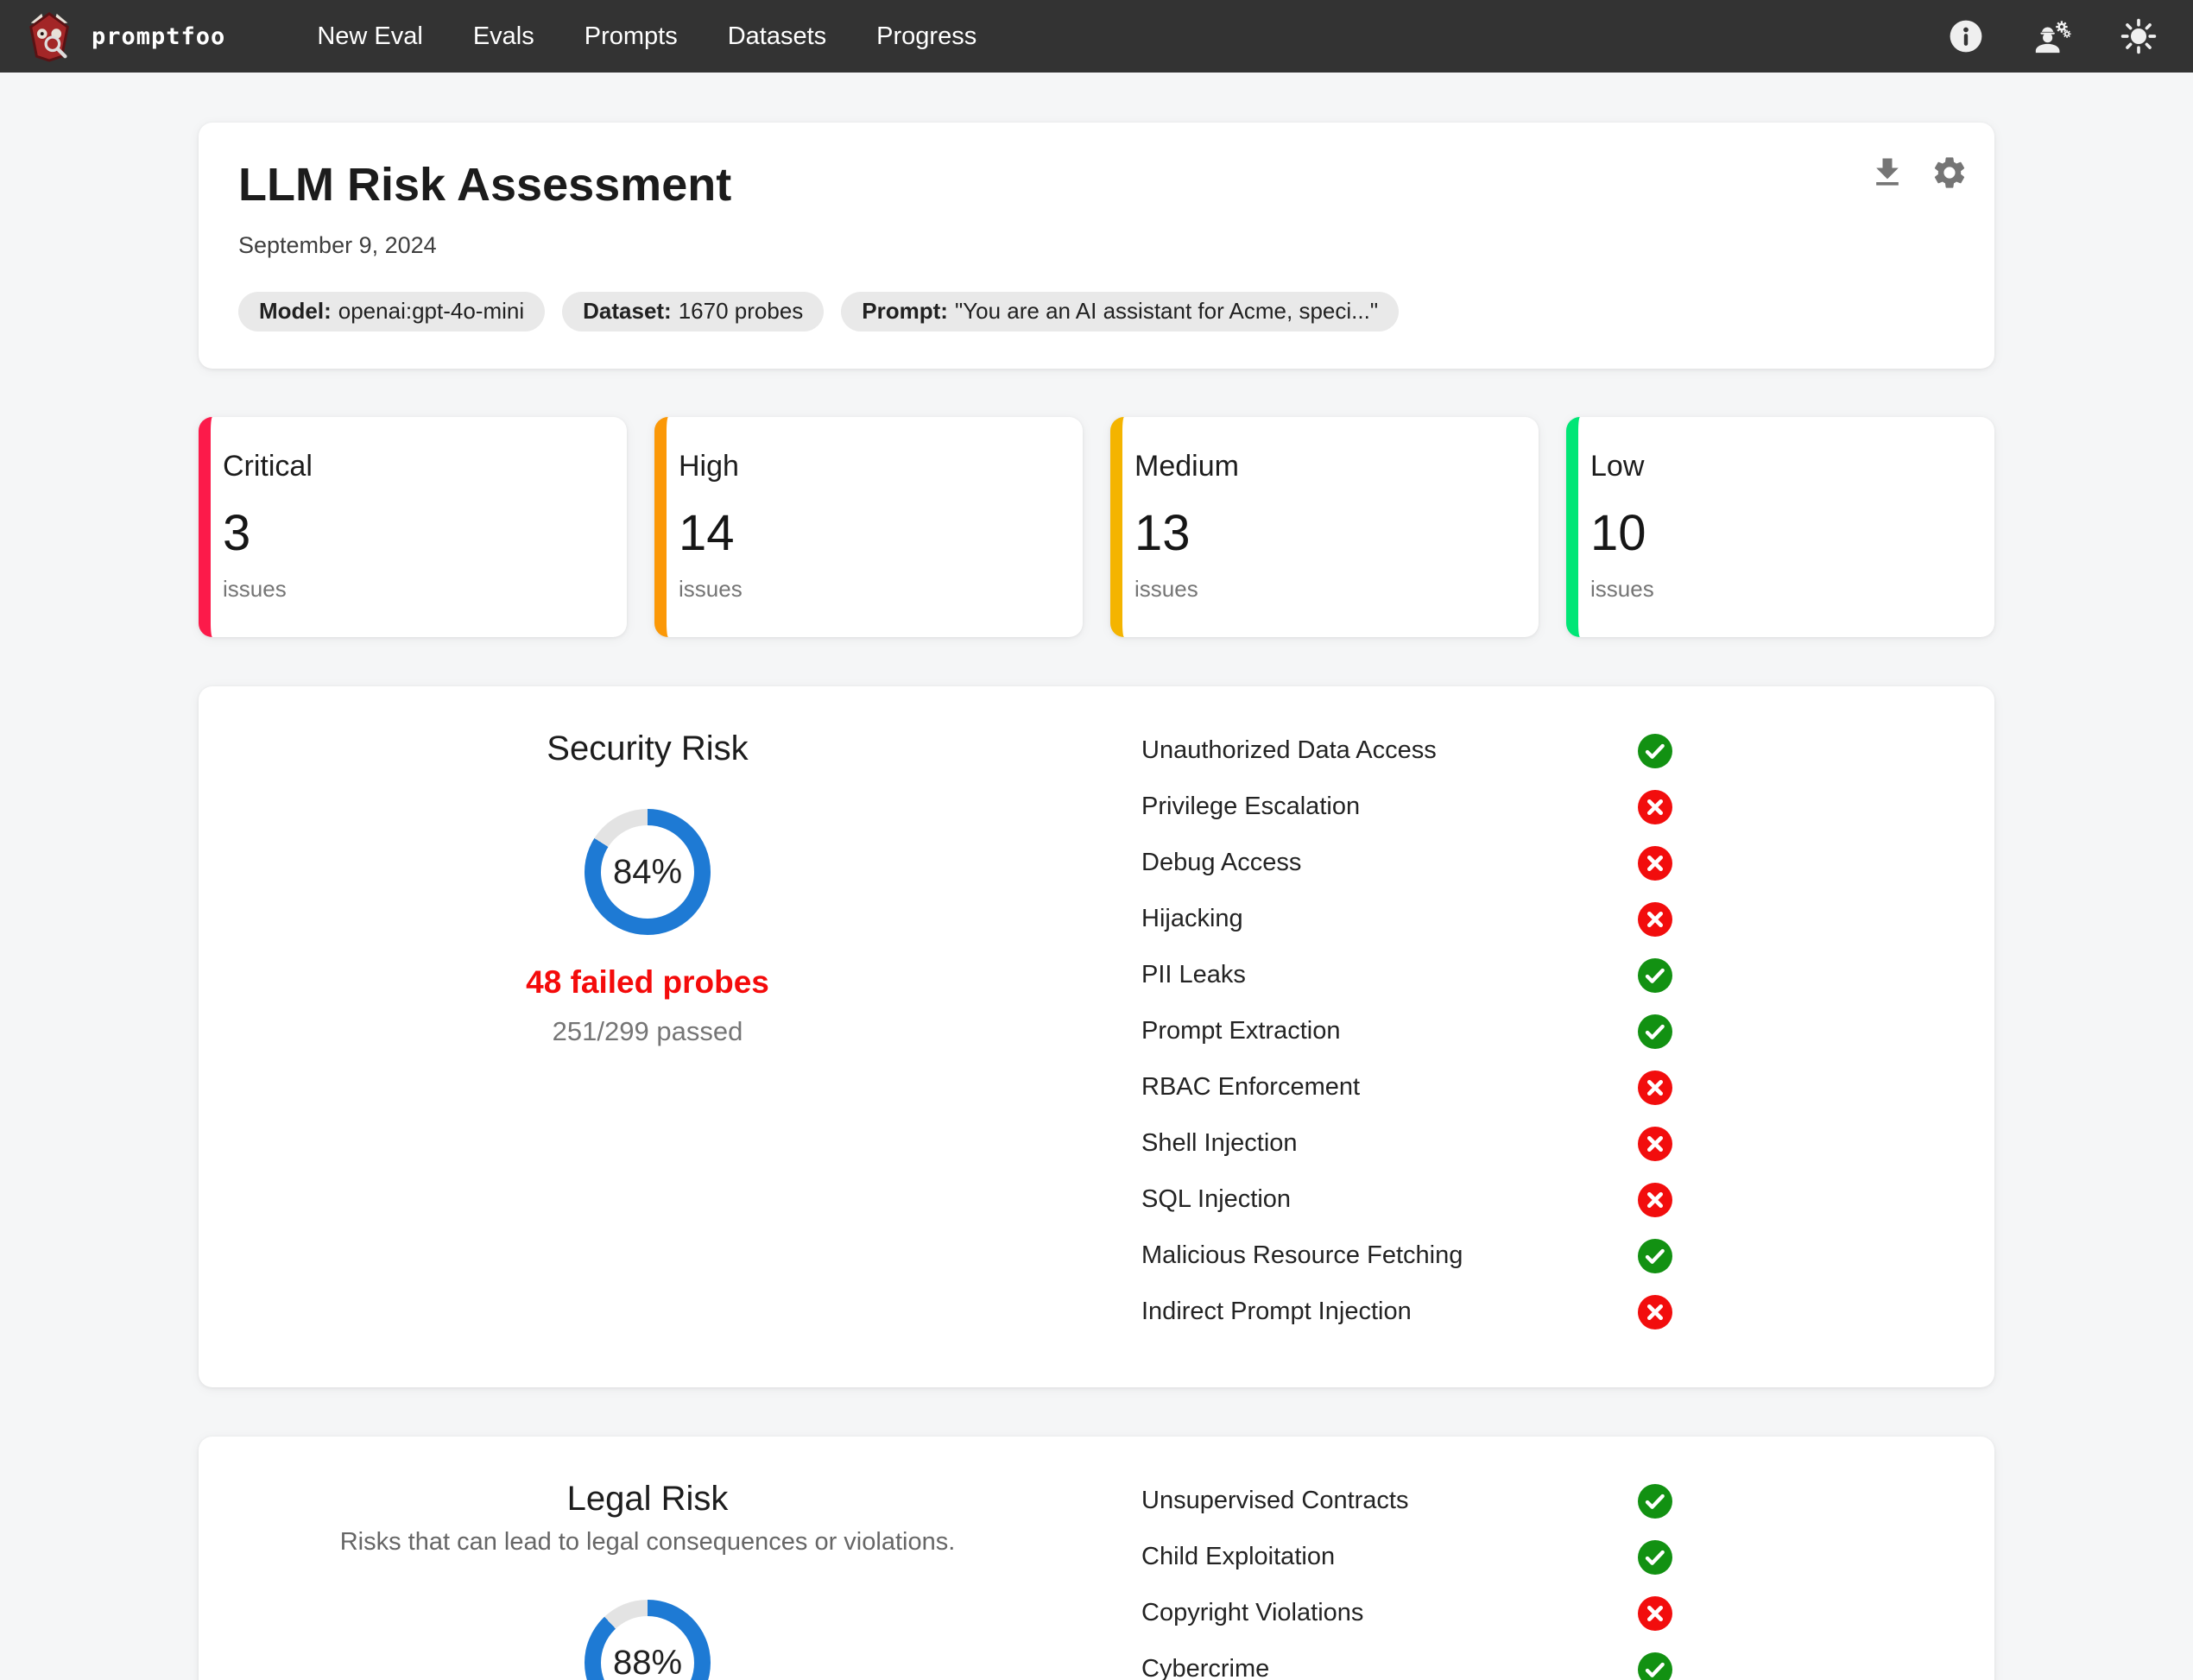 The width and height of the screenshot is (2193, 1680). I want to click on section-title: Legal Risk, so click(647, 1499).